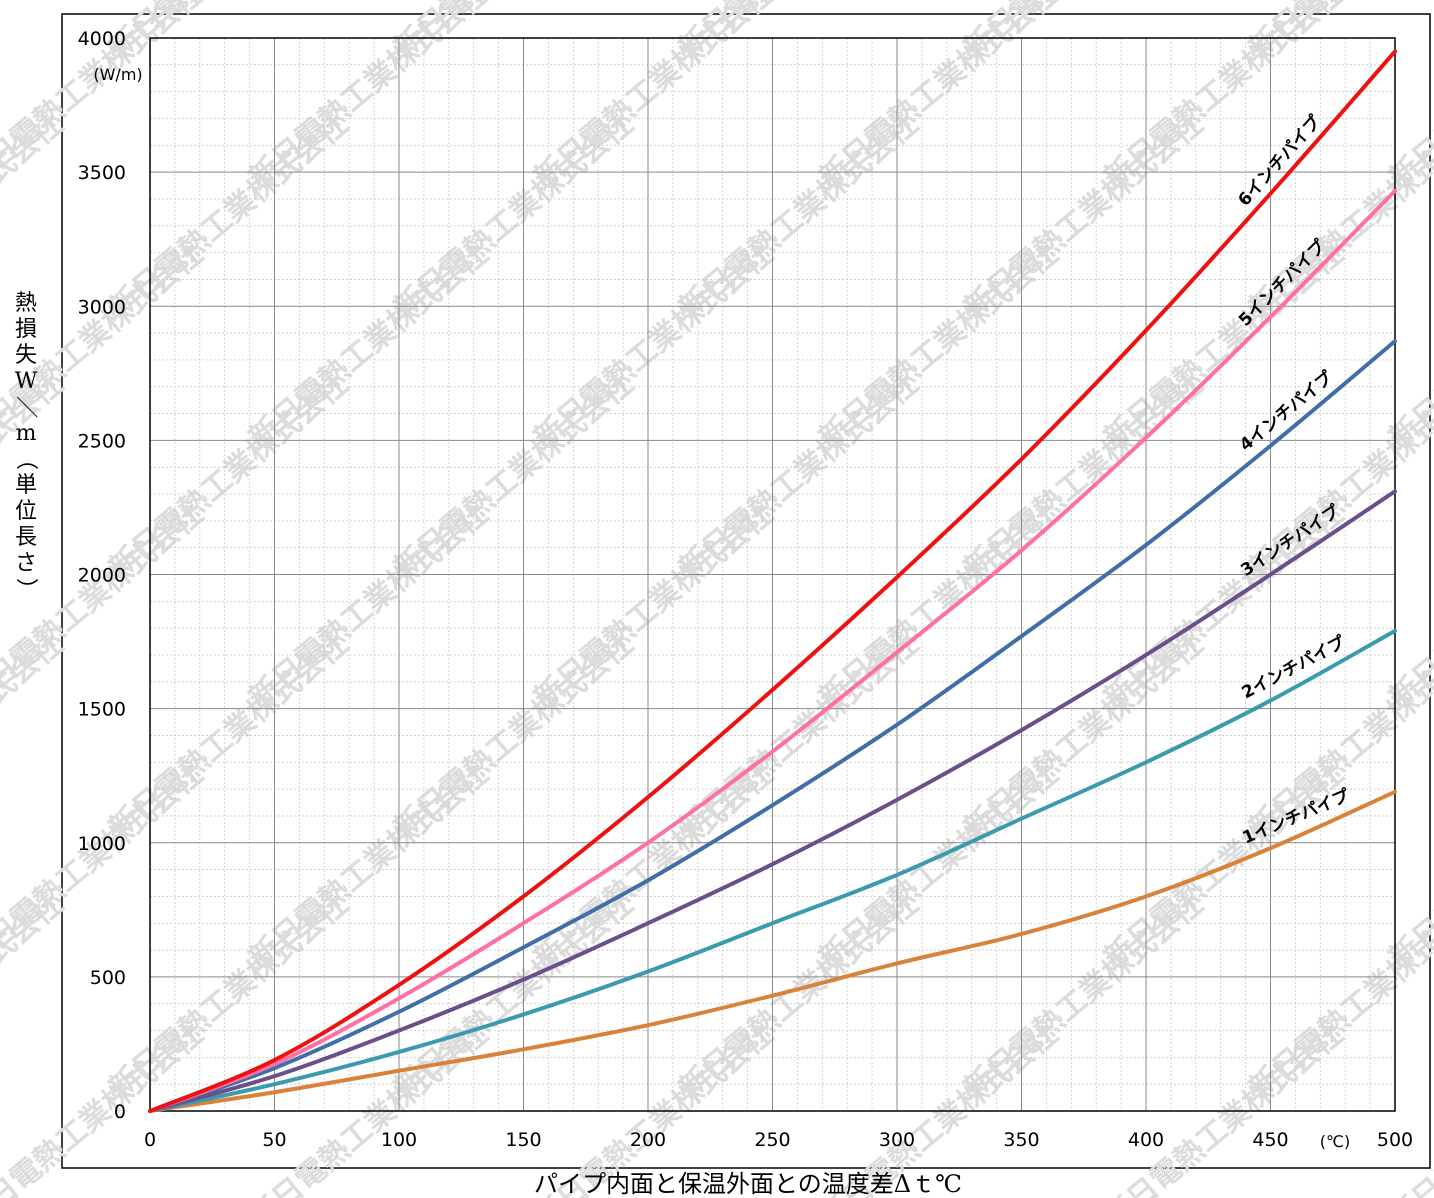  Describe the element at coordinates (1395, 1140) in the screenshot. I see `x-tick-label: 500` at that location.